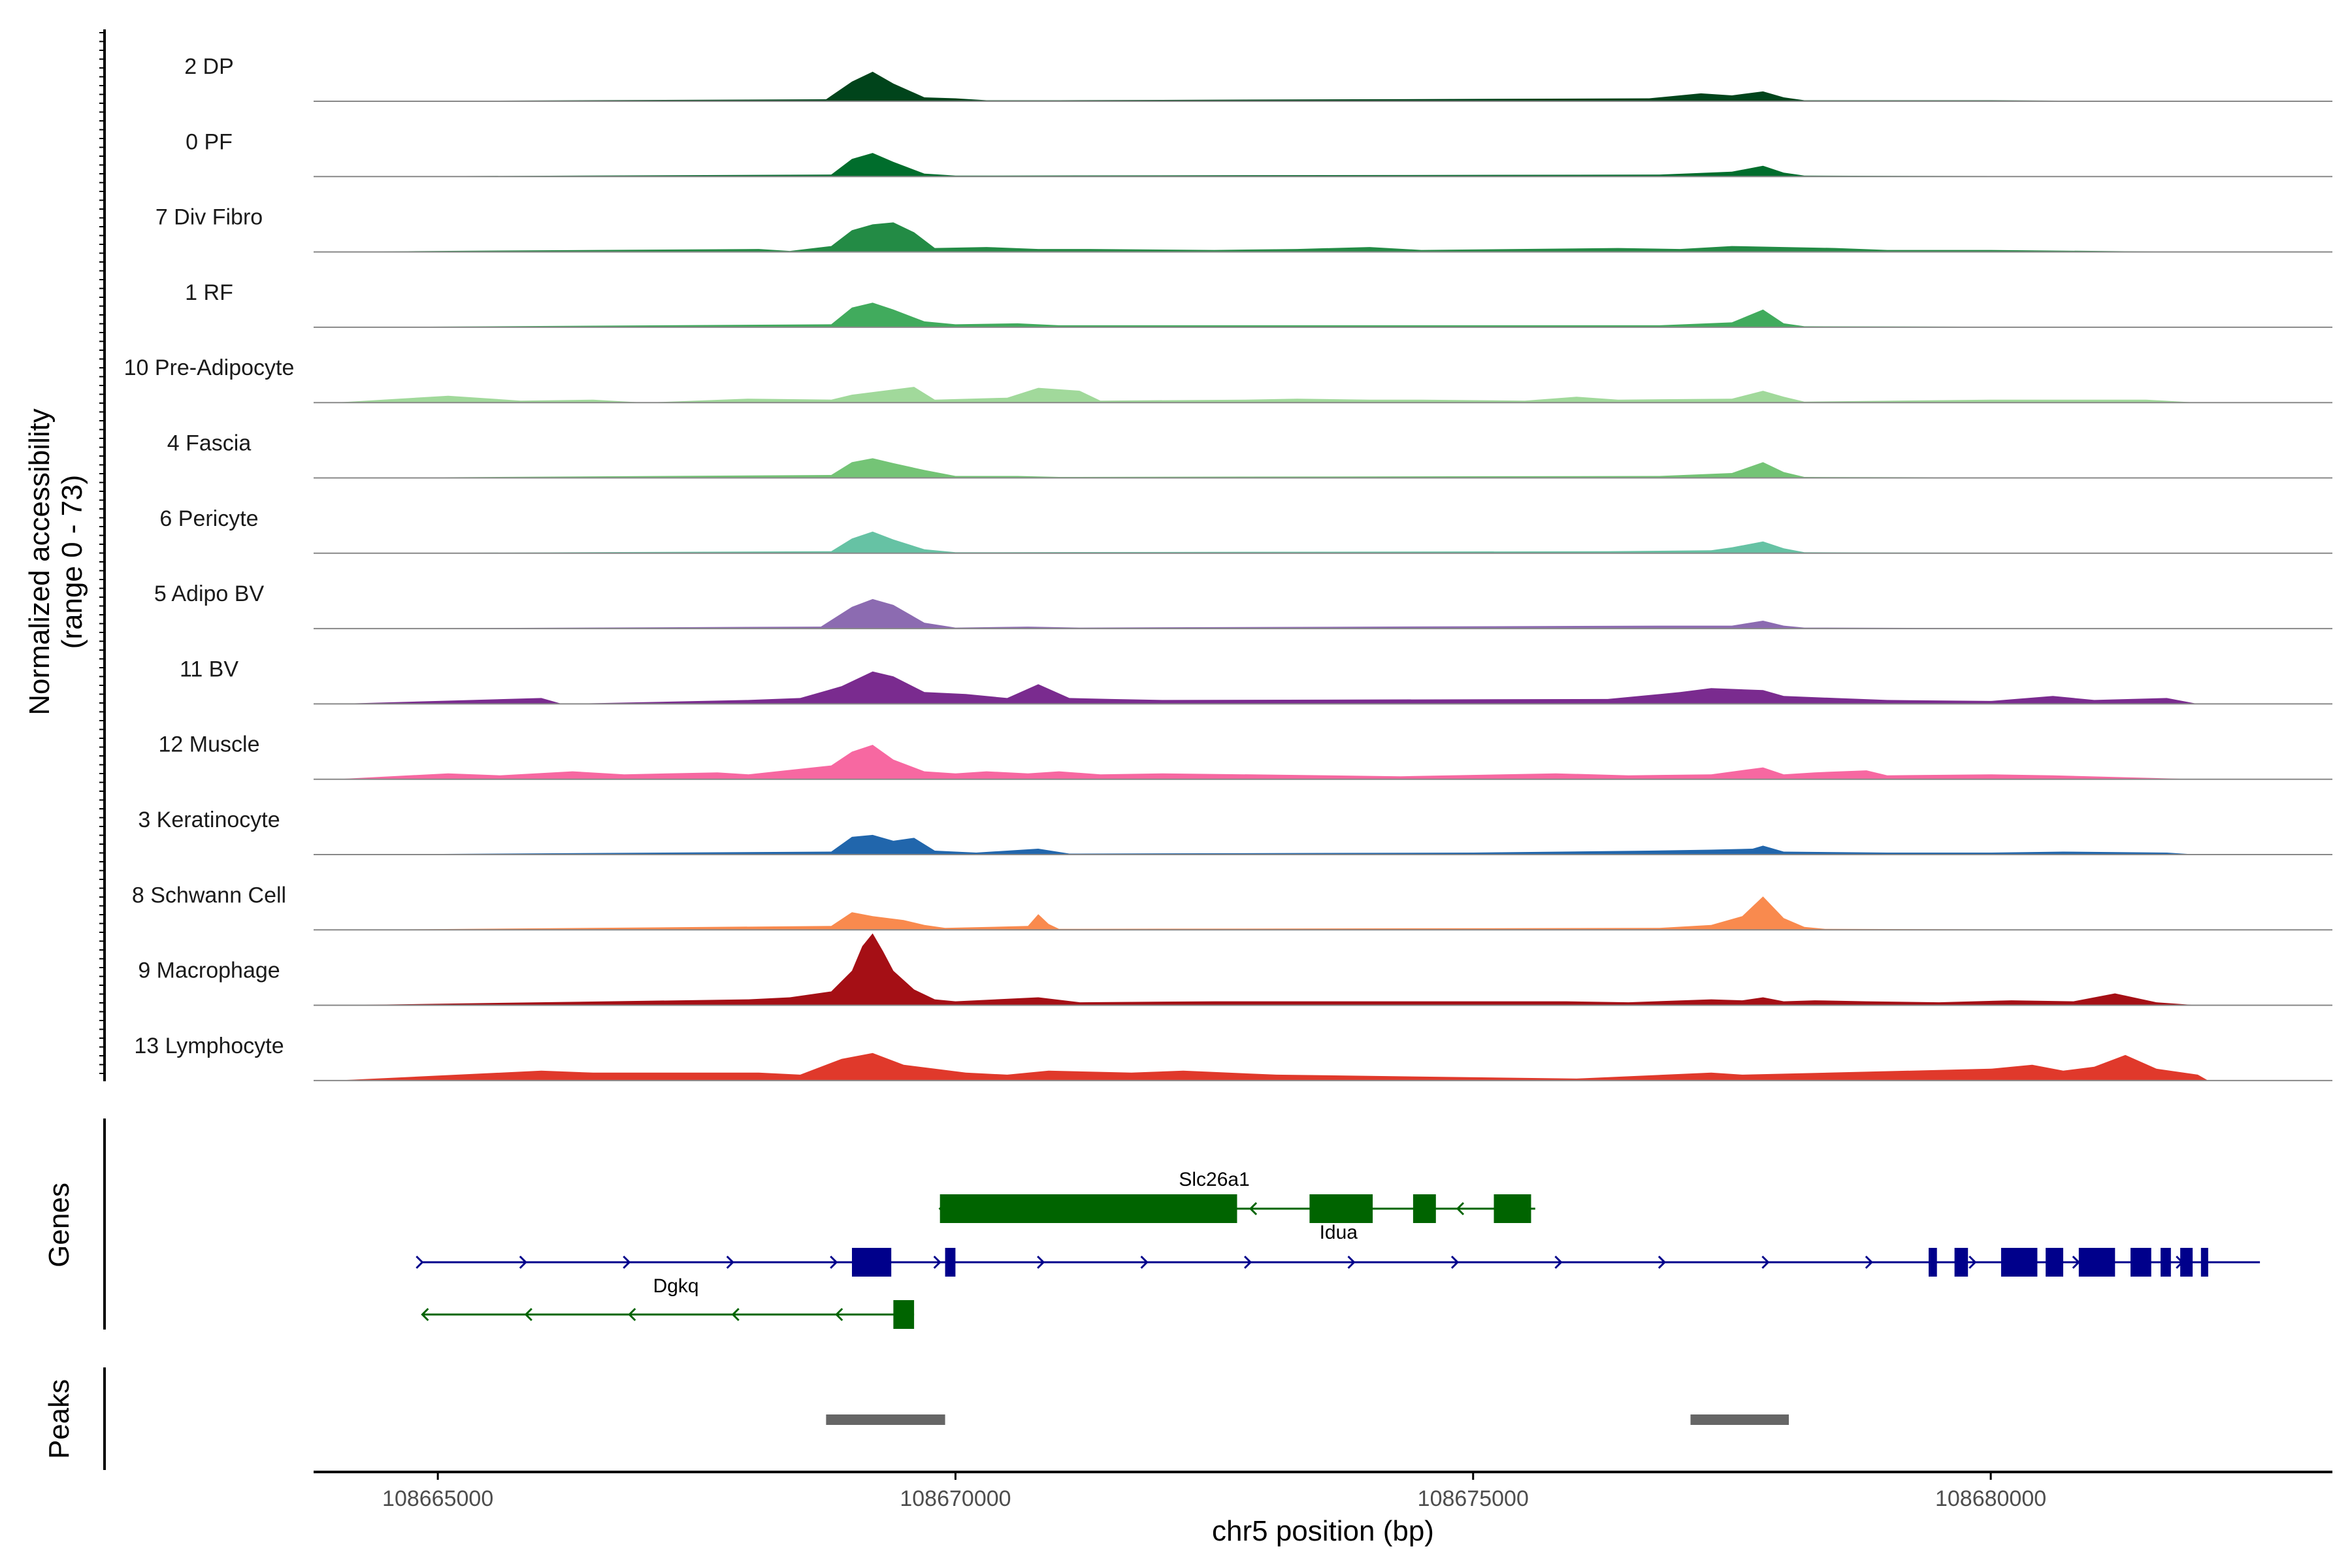  Describe the element at coordinates (209, 970) in the screenshot. I see `track-label: 9 Macrophage` at that location.